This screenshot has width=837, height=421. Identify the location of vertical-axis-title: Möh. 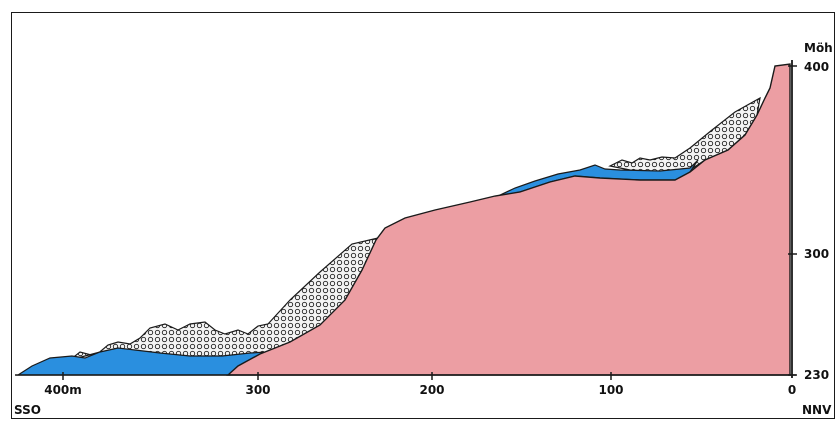
(818, 48).